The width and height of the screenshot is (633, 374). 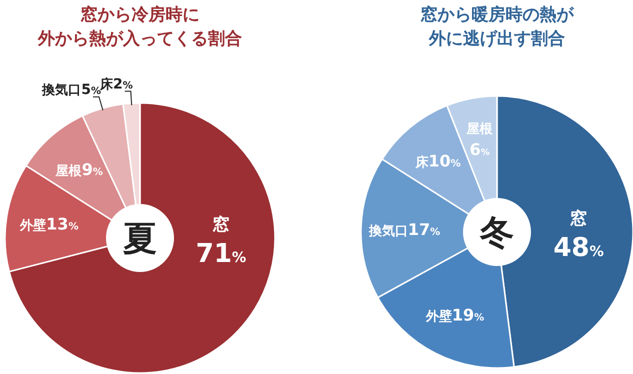 I want to click on data-label: 71%, so click(x=221, y=254).